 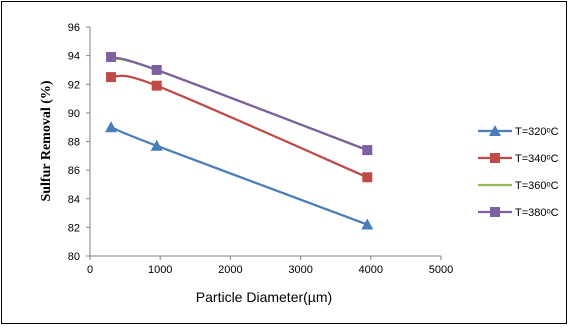 I want to click on y-tick-label: 92, so click(x=74, y=85).